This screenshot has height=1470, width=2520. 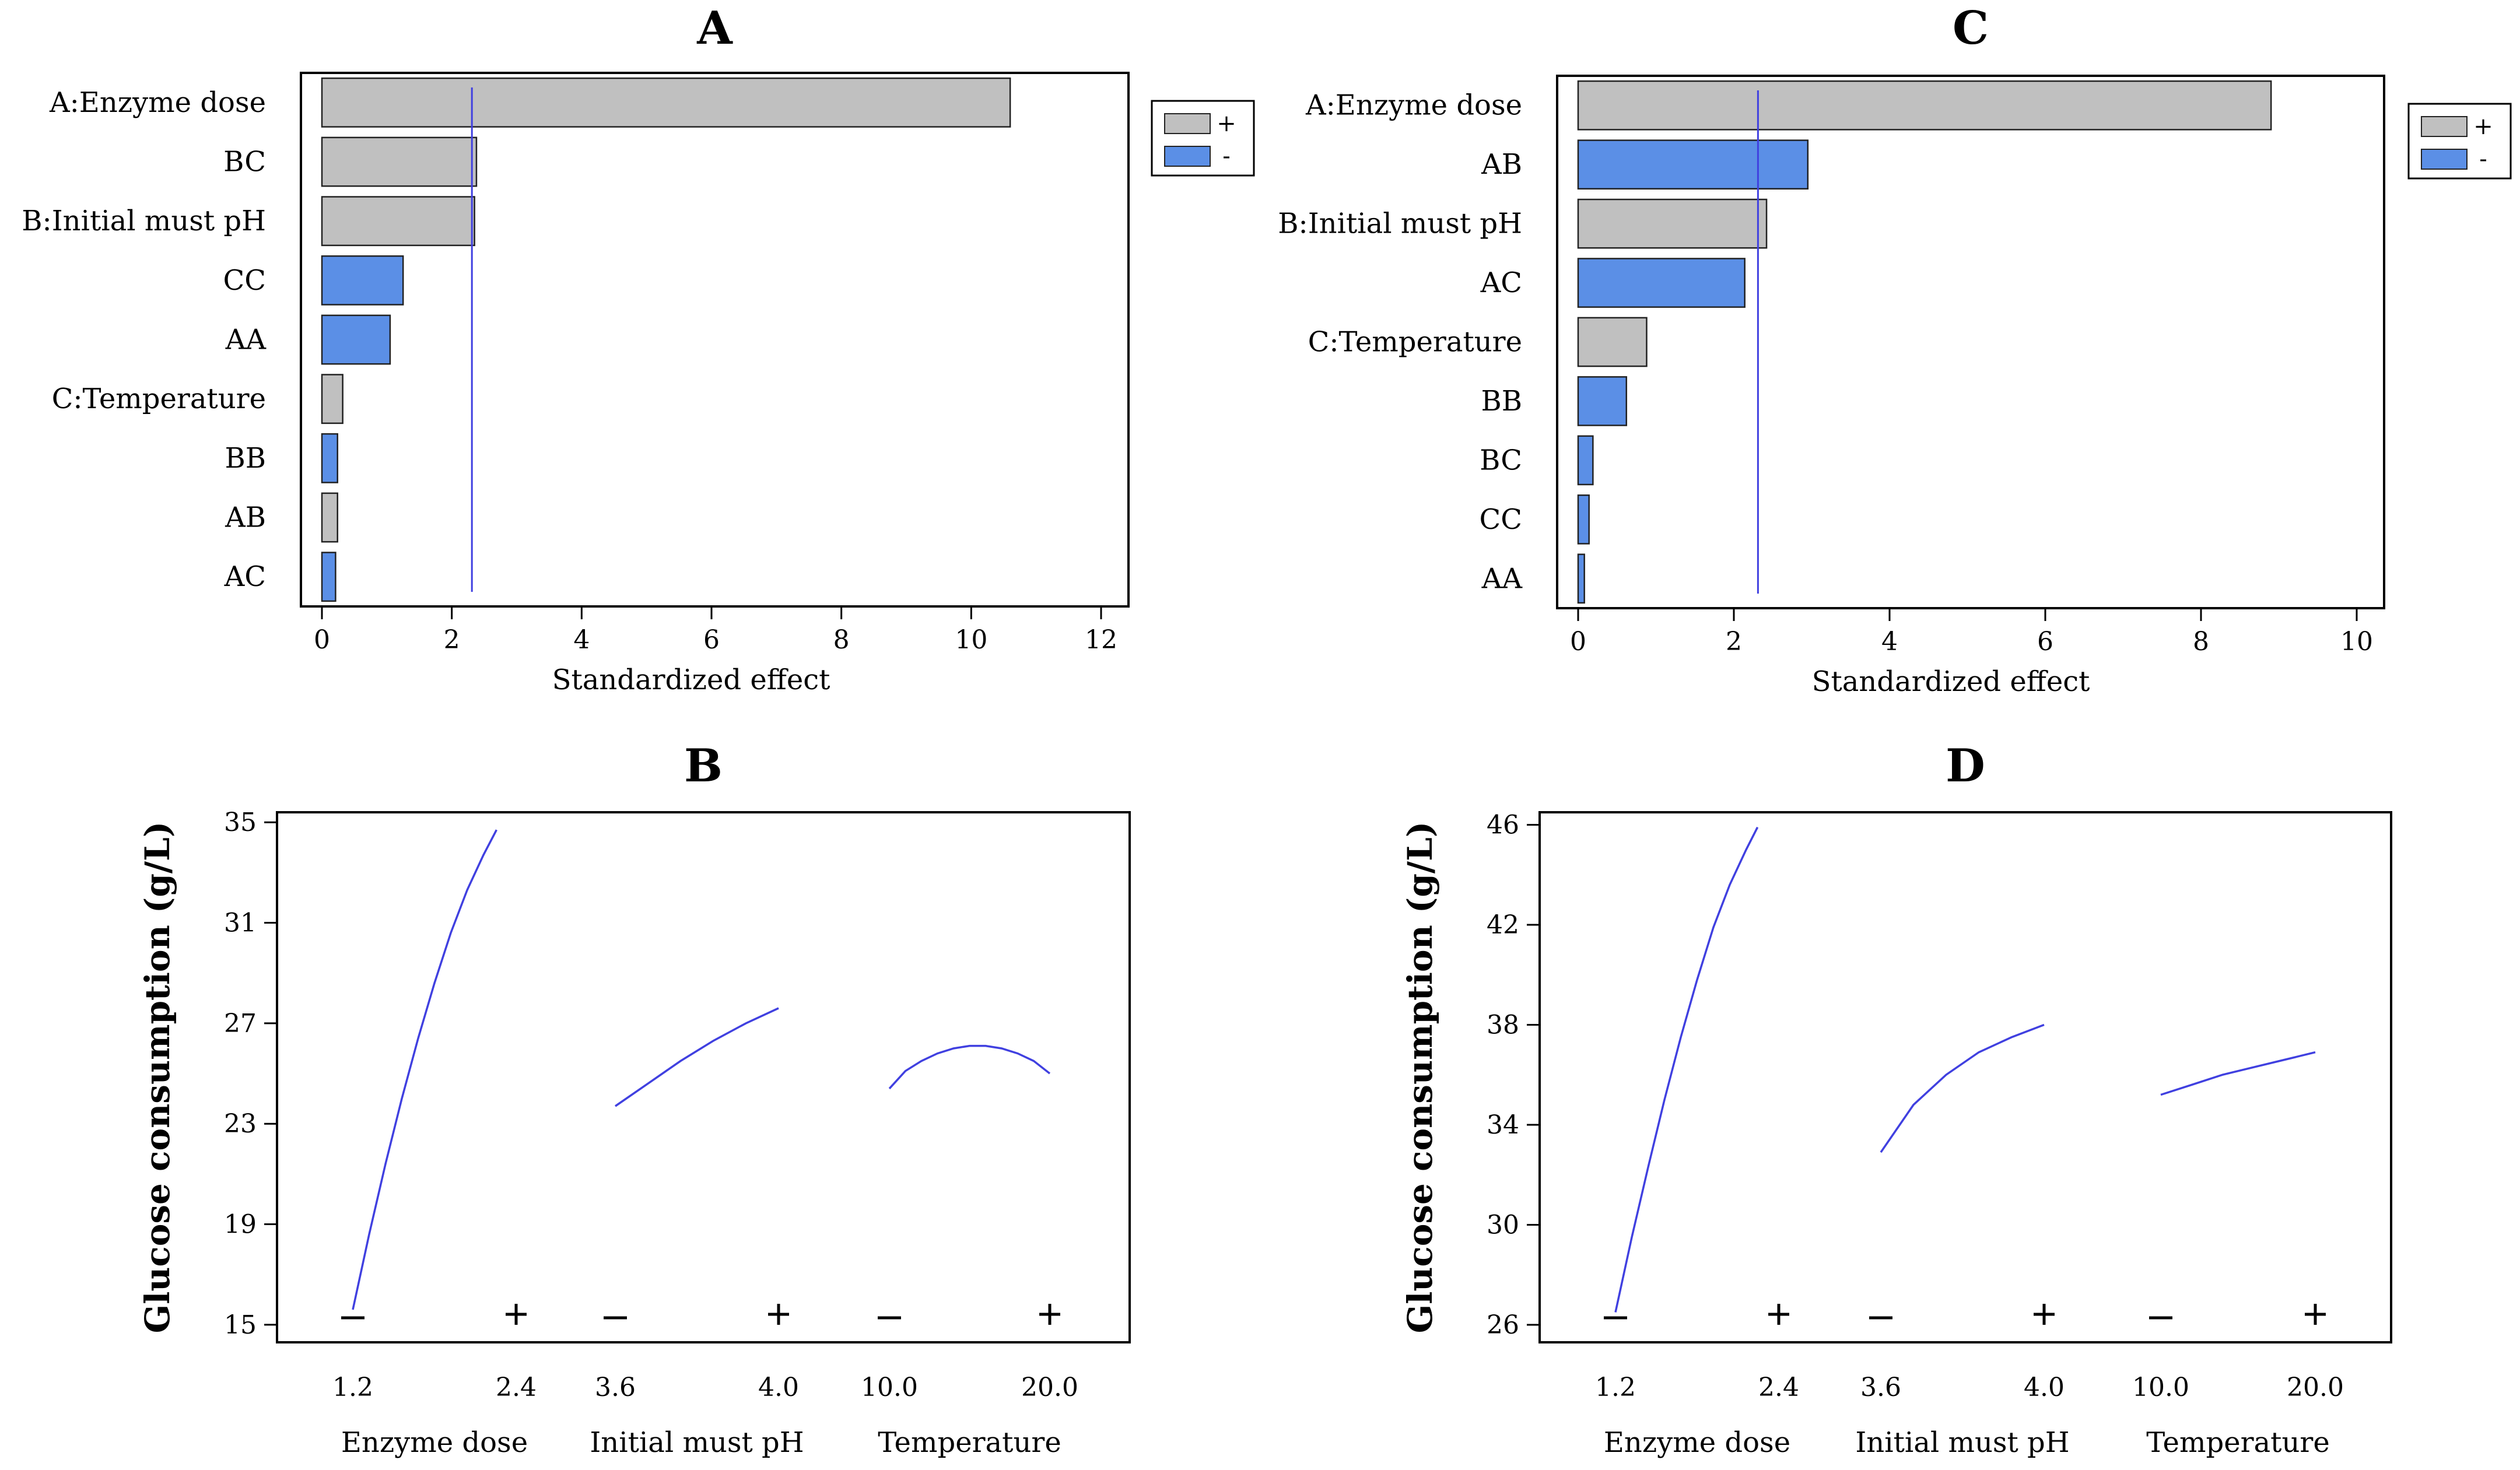 What do you see at coordinates (1503, 1025) in the screenshot?
I see `y-tick-label: 38` at bounding box center [1503, 1025].